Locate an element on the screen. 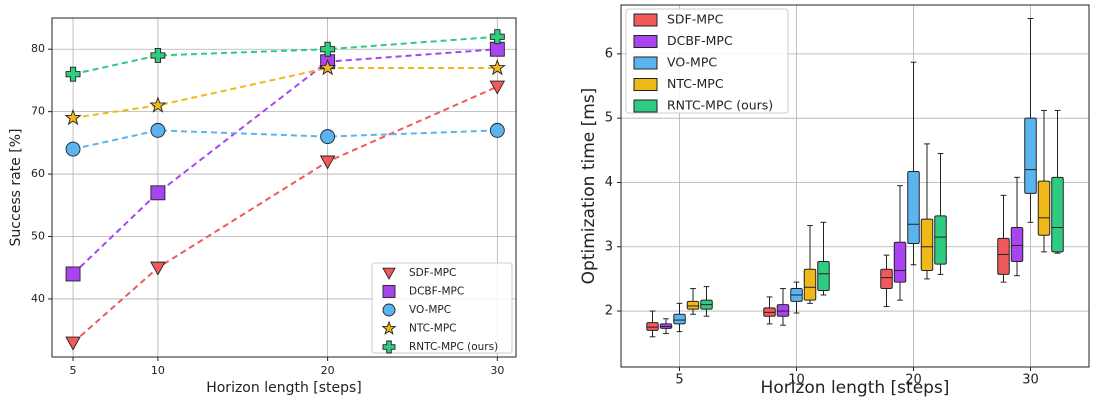 This screenshot has height=400, width=1094. y-tick-label: 70 is located at coordinates (38, 111).